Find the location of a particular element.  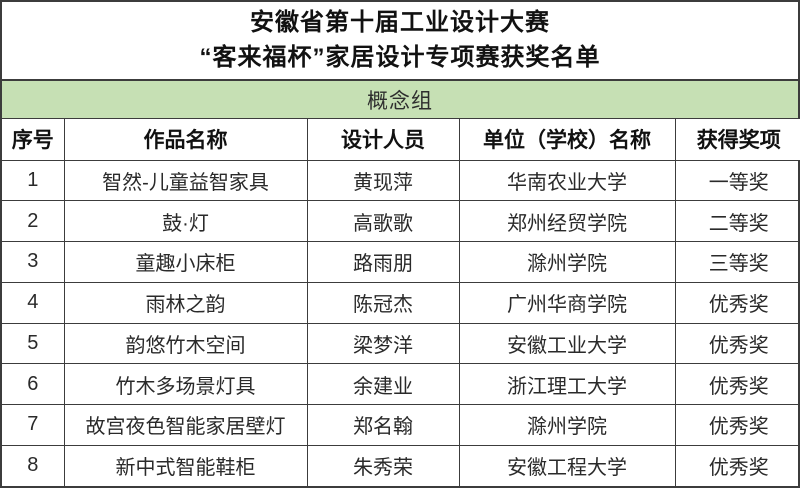

cell-designer: 陈冠杰 is located at coordinates (383, 302).